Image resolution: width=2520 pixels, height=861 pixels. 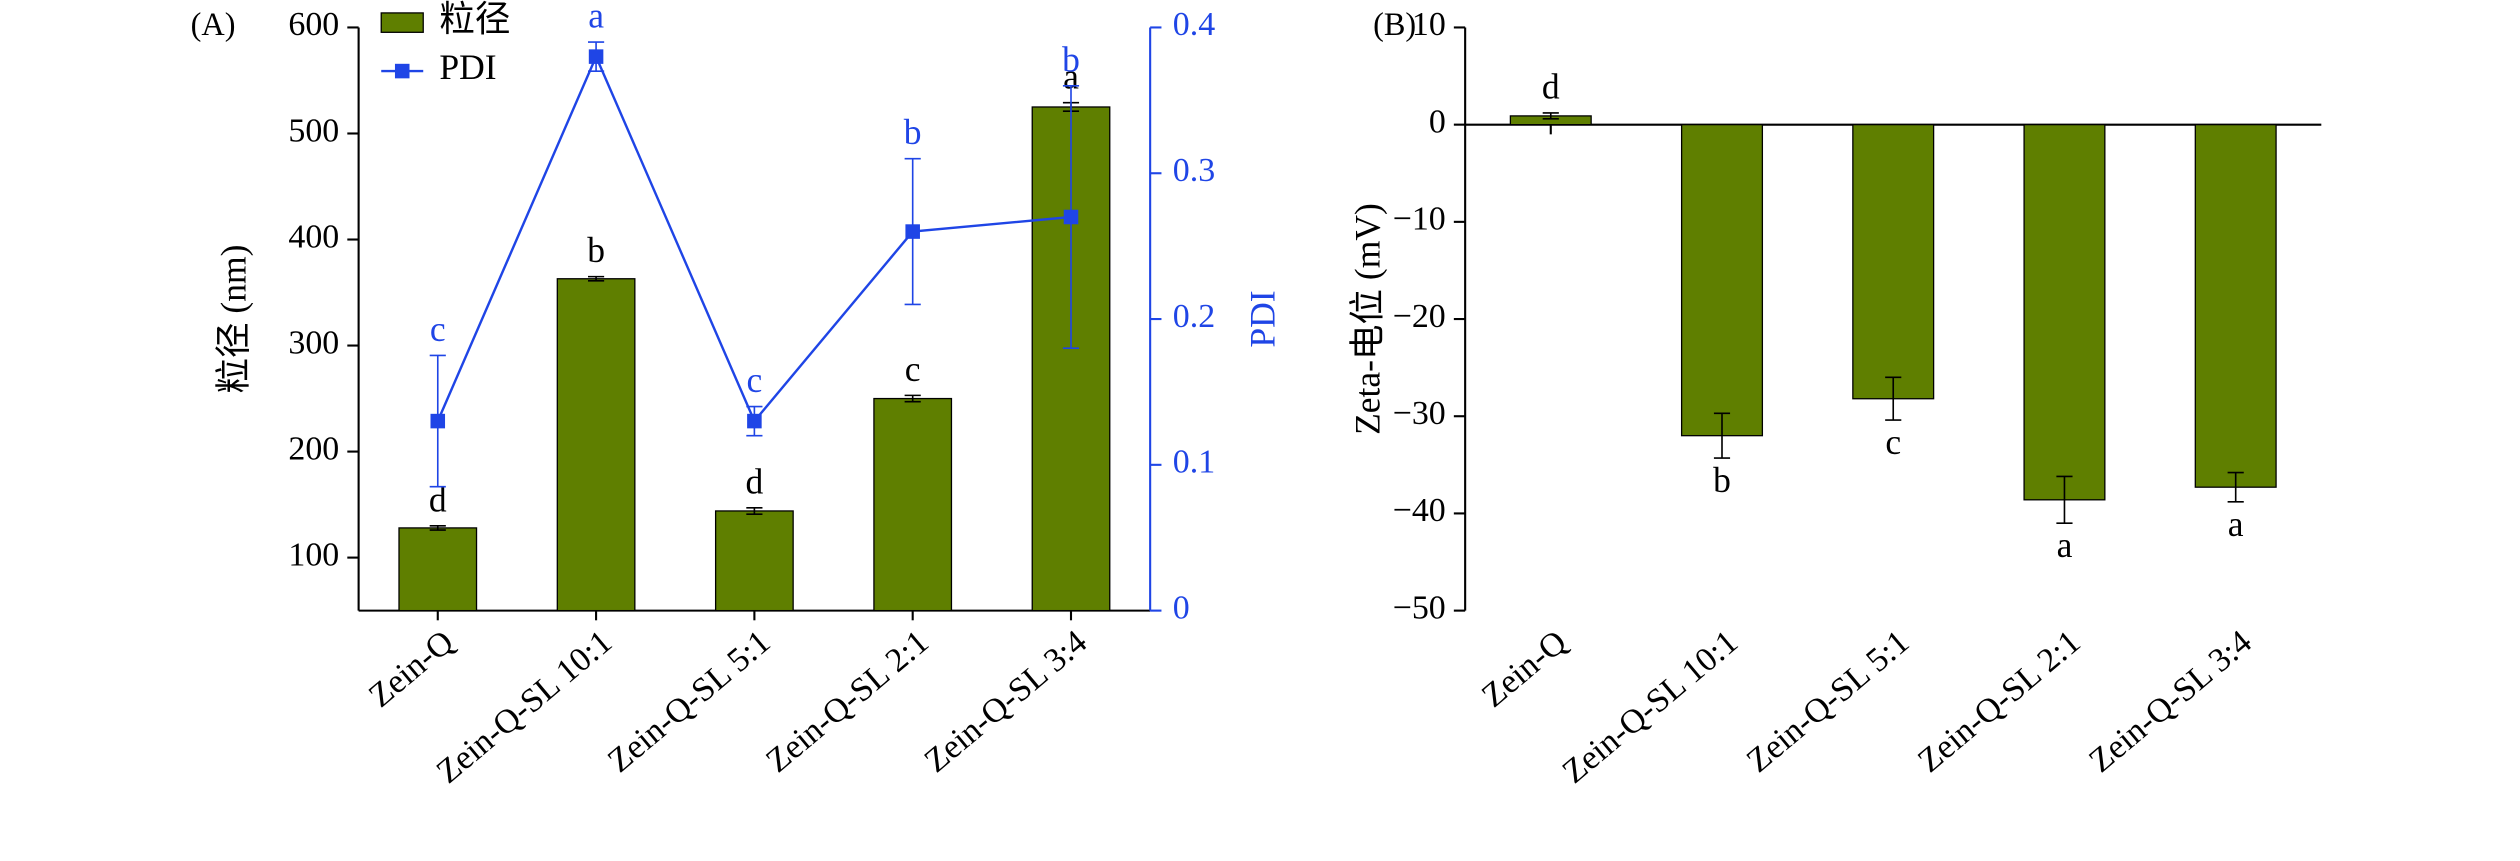 I want to click on x-tick-label: Zein-Q-SL 10:1, so click(x=1650, y=706).